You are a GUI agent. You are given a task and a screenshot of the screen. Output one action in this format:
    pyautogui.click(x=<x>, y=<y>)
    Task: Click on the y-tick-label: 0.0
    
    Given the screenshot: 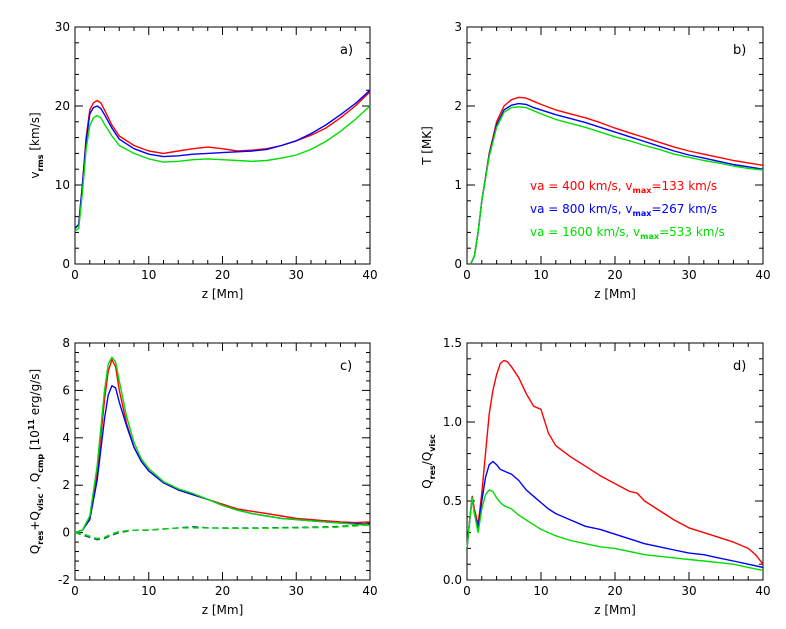 What is the action you would take?
    pyautogui.click(x=452, y=580)
    